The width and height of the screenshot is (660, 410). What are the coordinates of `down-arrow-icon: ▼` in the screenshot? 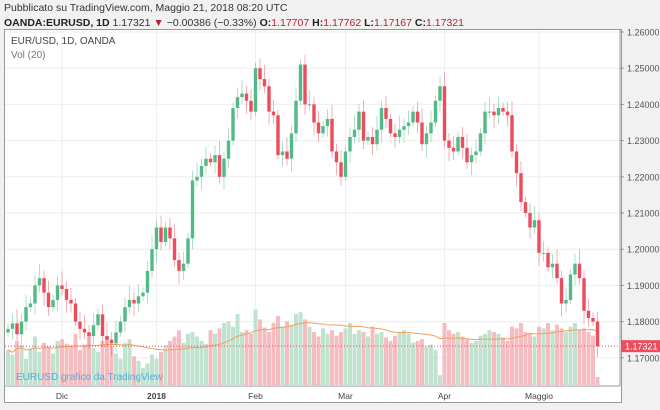 It's located at (158, 23).